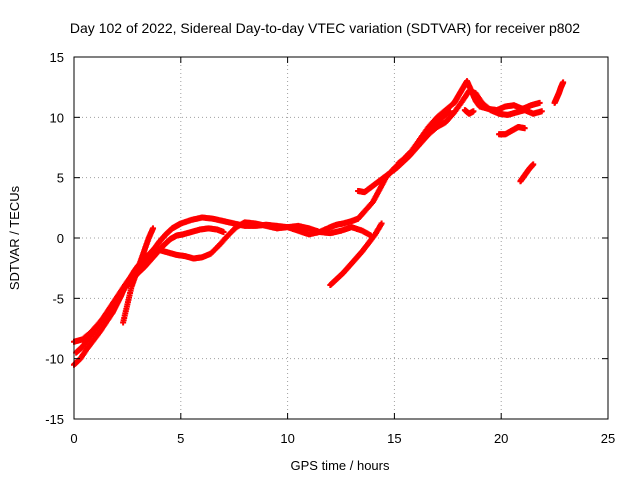 The image size is (640, 480). What do you see at coordinates (54, 419) in the screenshot?
I see `y-tick-label: -15` at bounding box center [54, 419].